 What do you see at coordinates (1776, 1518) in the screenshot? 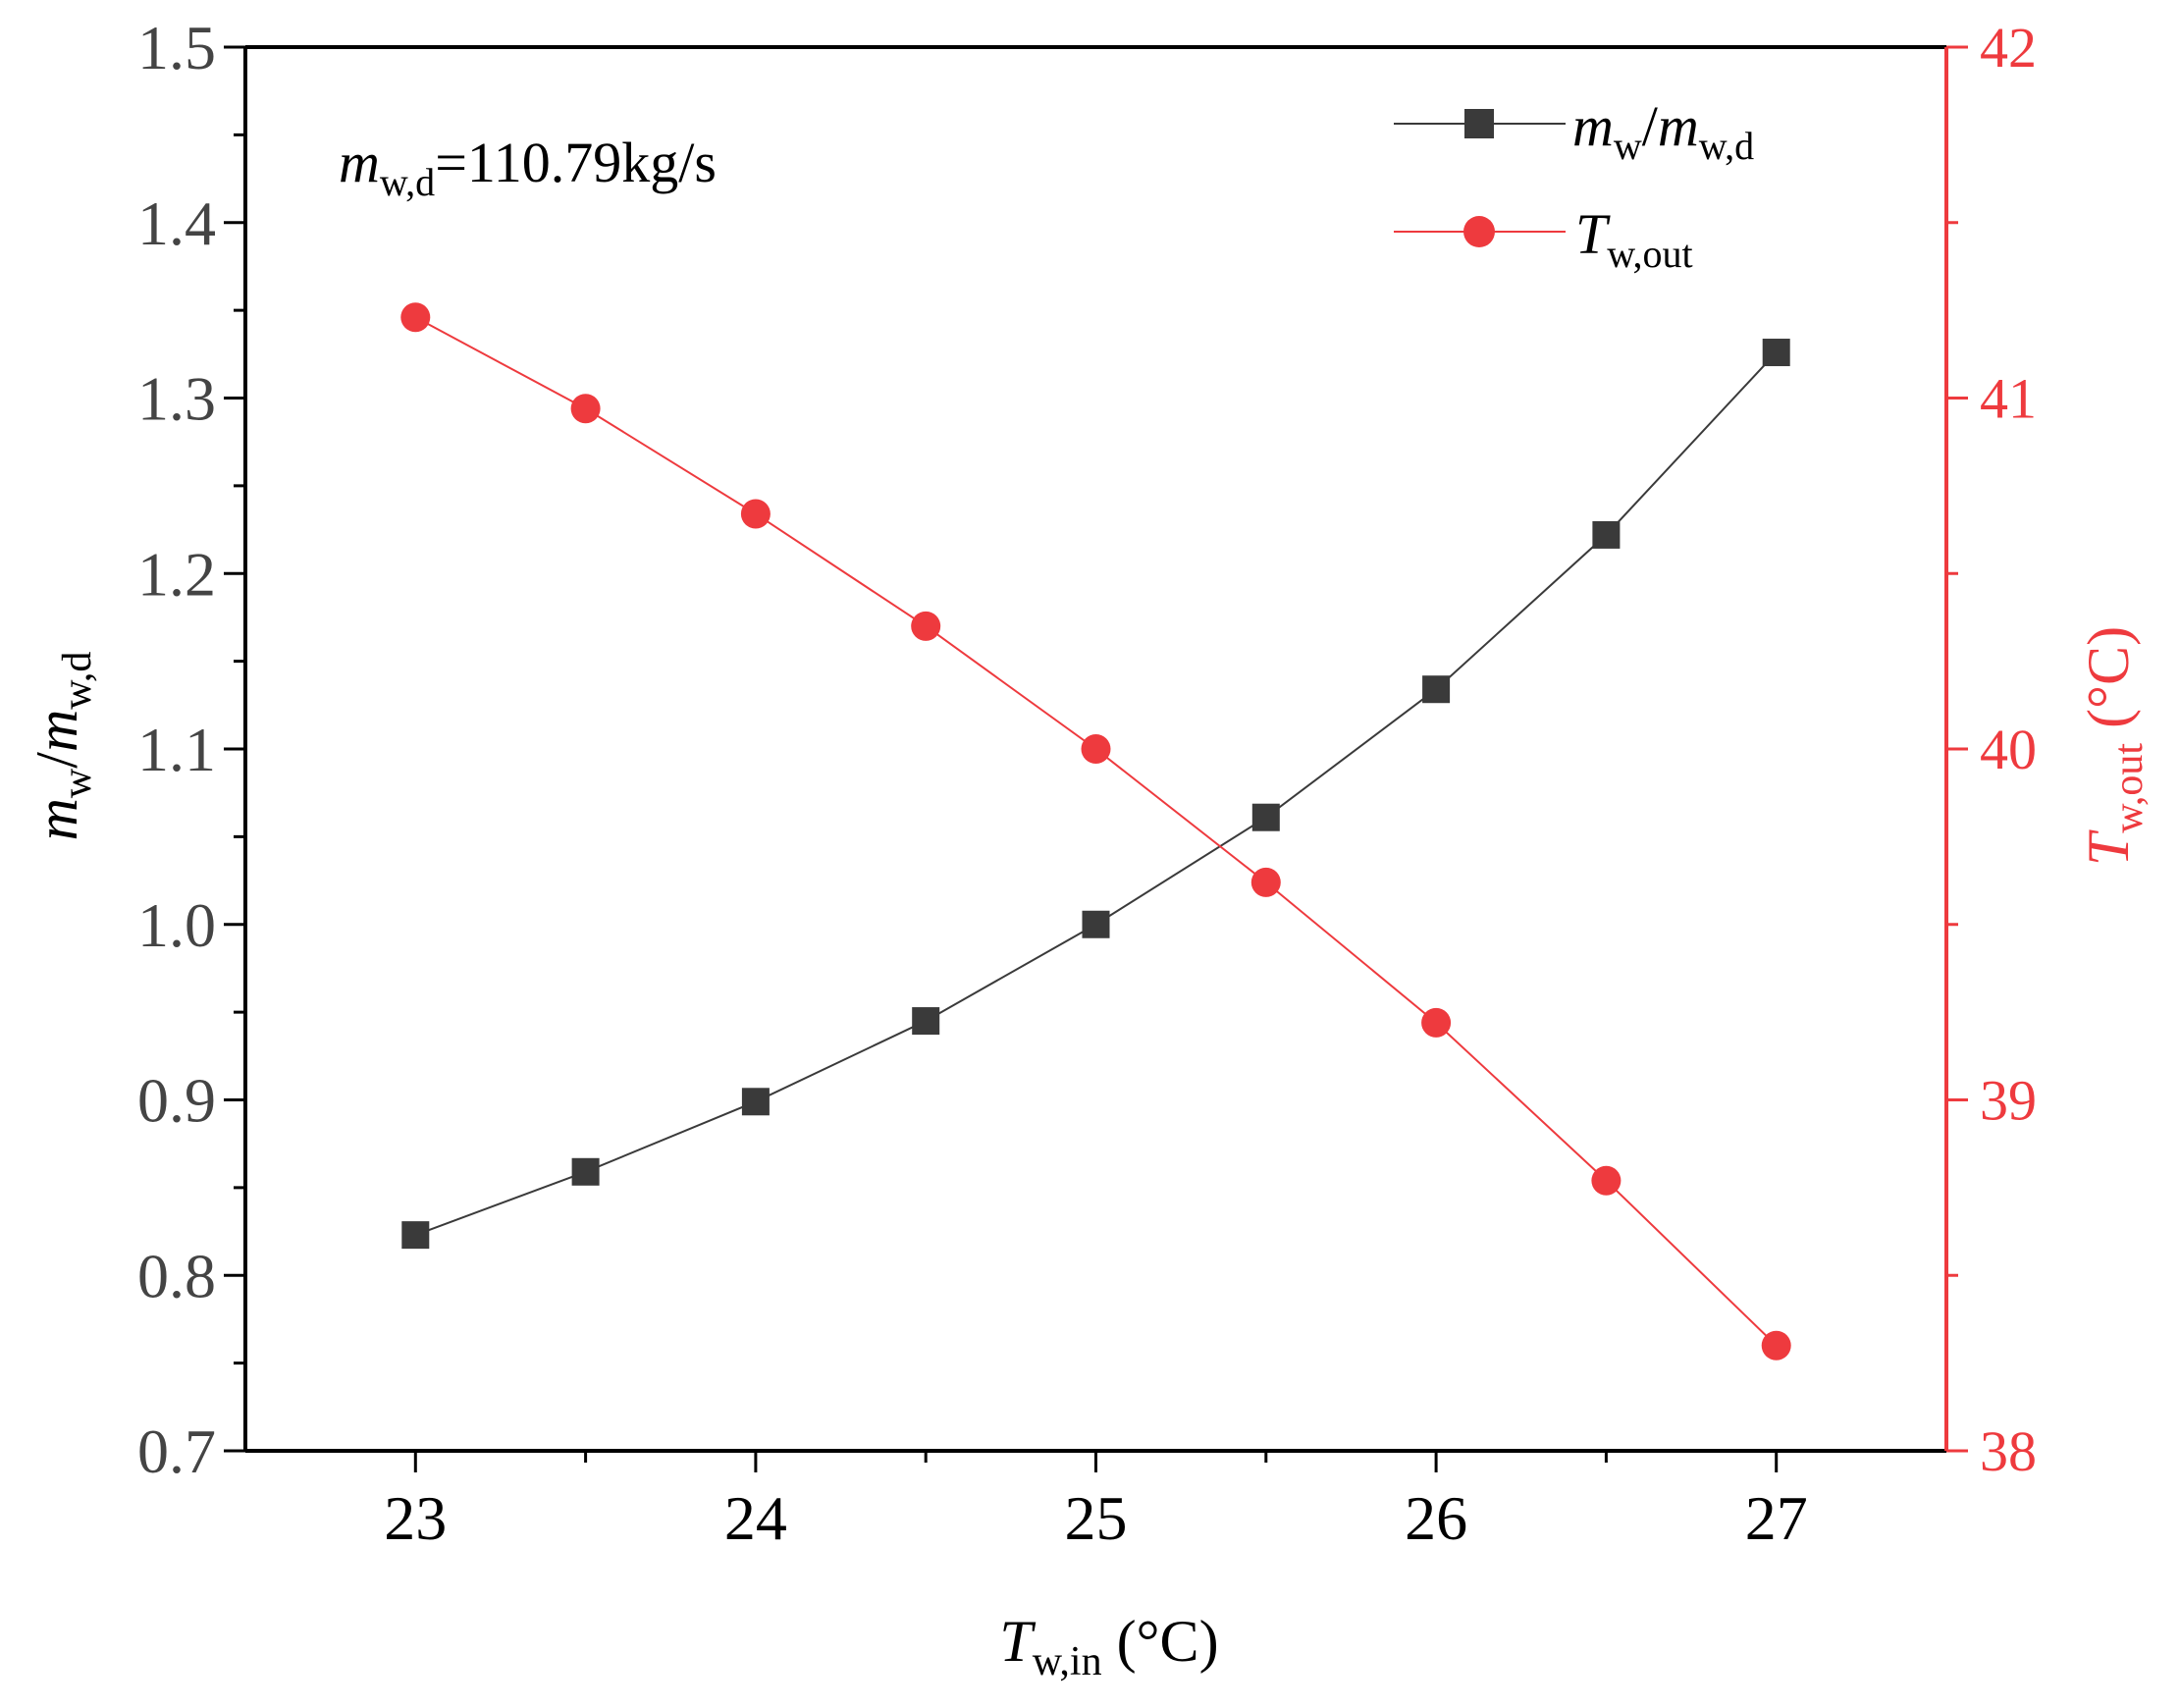
I see `x-tick-label: 27` at bounding box center [1776, 1518].